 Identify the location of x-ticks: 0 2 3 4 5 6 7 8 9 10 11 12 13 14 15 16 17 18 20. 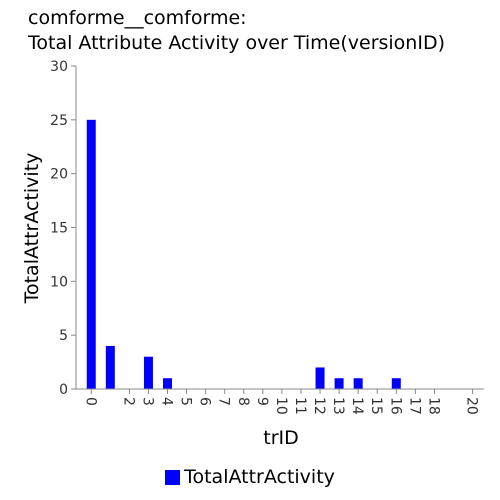
(281, 402).